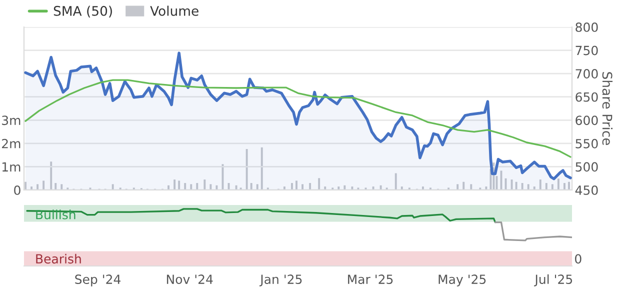 This screenshot has height=294, width=618. What do you see at coordinates (189, 279) in the screenshot?
I see `x-tick-label: Nov '24` at bounding box center [189, 279].